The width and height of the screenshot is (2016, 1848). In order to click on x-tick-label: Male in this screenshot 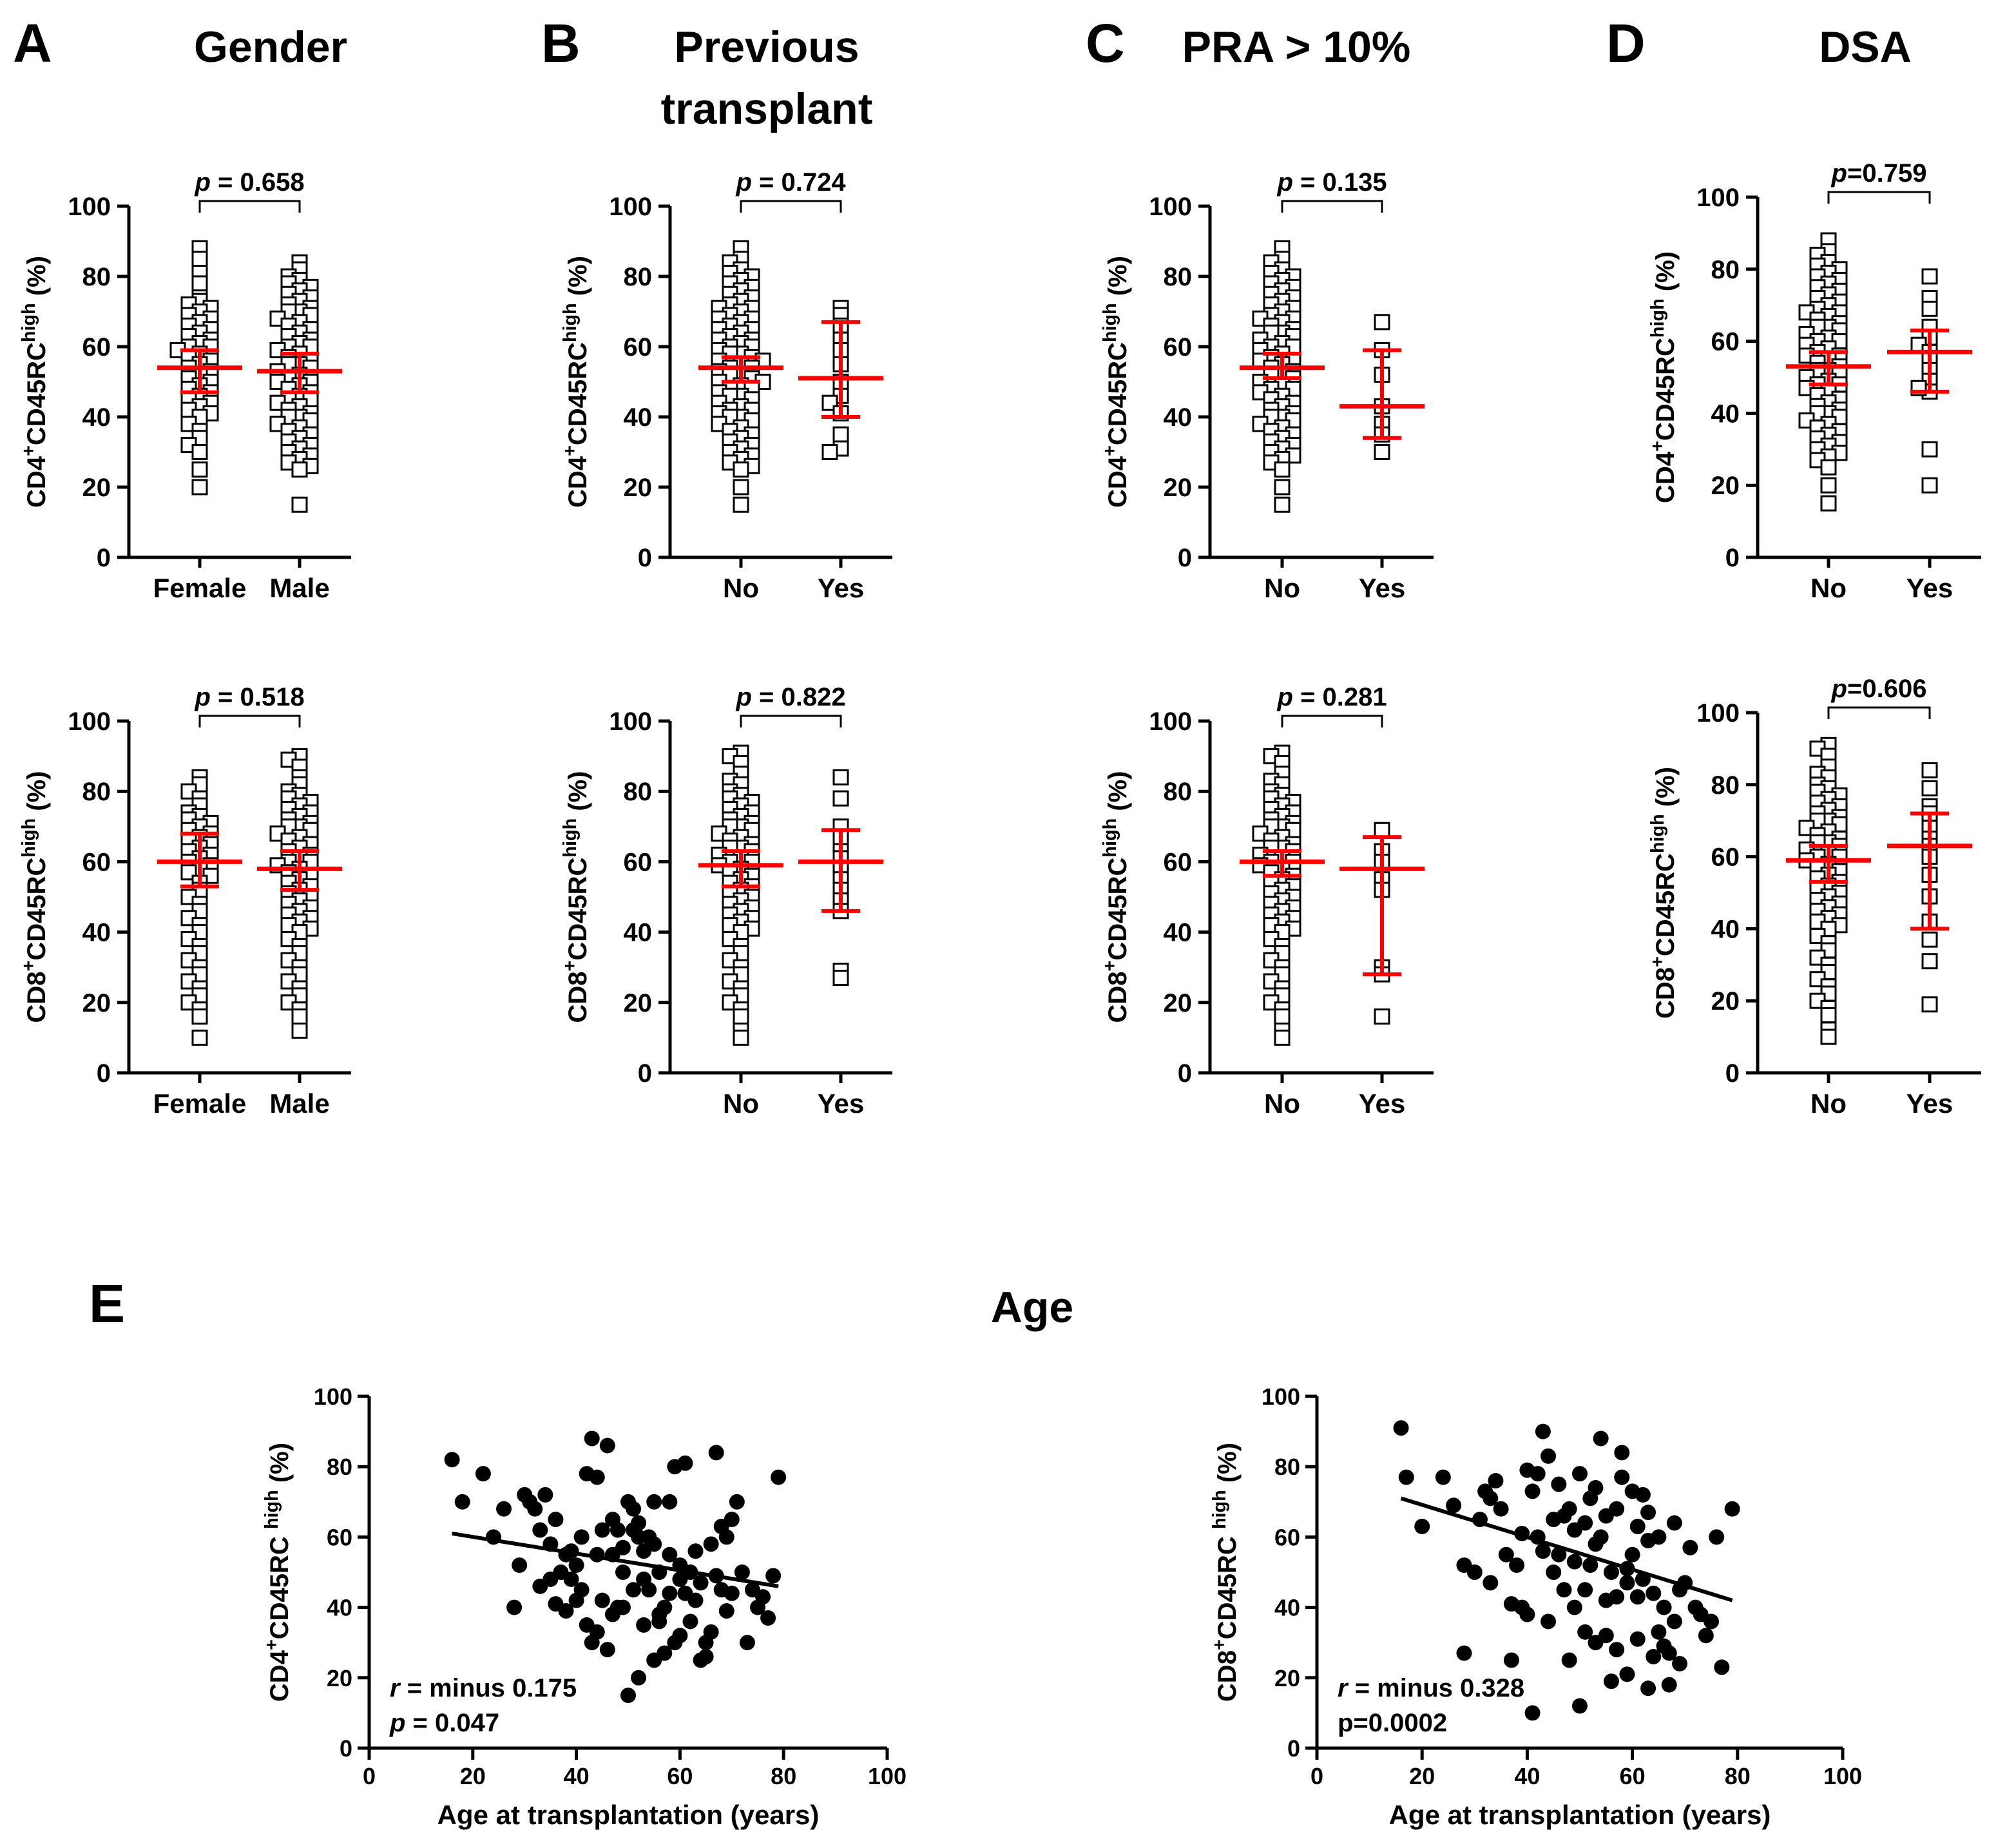, I will do `click(299, 1103)`.